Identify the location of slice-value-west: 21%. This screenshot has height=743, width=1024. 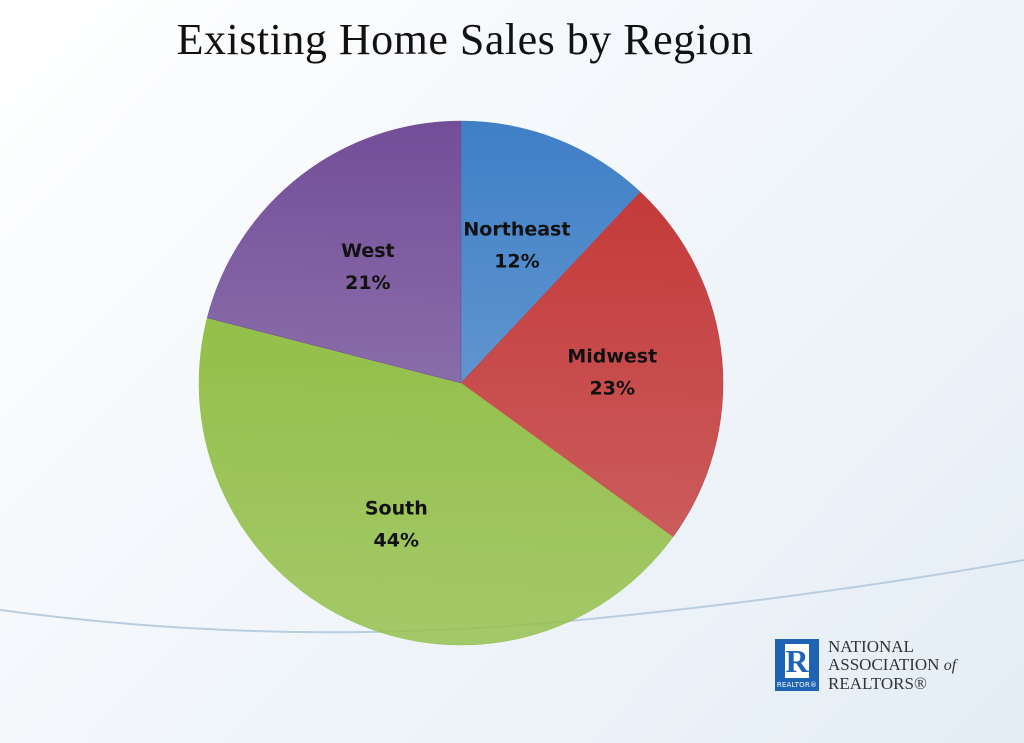
(367, 283).